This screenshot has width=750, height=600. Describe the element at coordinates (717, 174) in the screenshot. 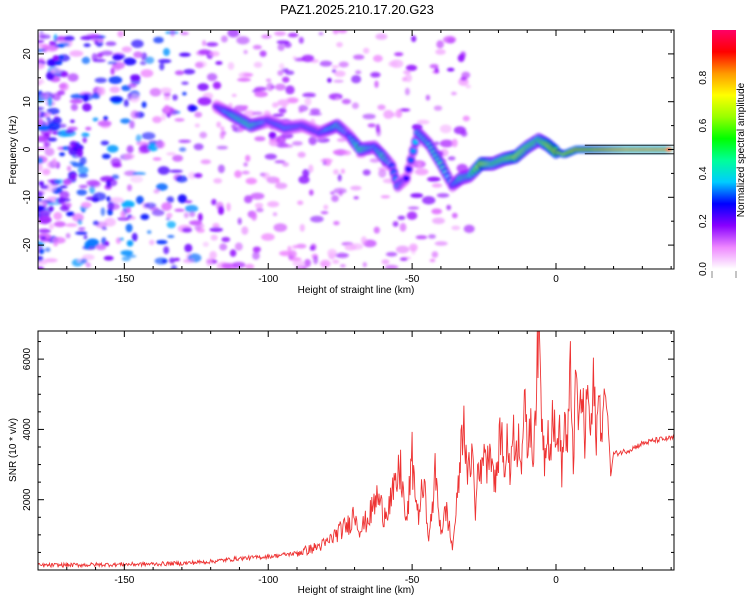

I see `colorbar-ticks: 0.0 0.2 0.4 0.6 0.8` at that location.